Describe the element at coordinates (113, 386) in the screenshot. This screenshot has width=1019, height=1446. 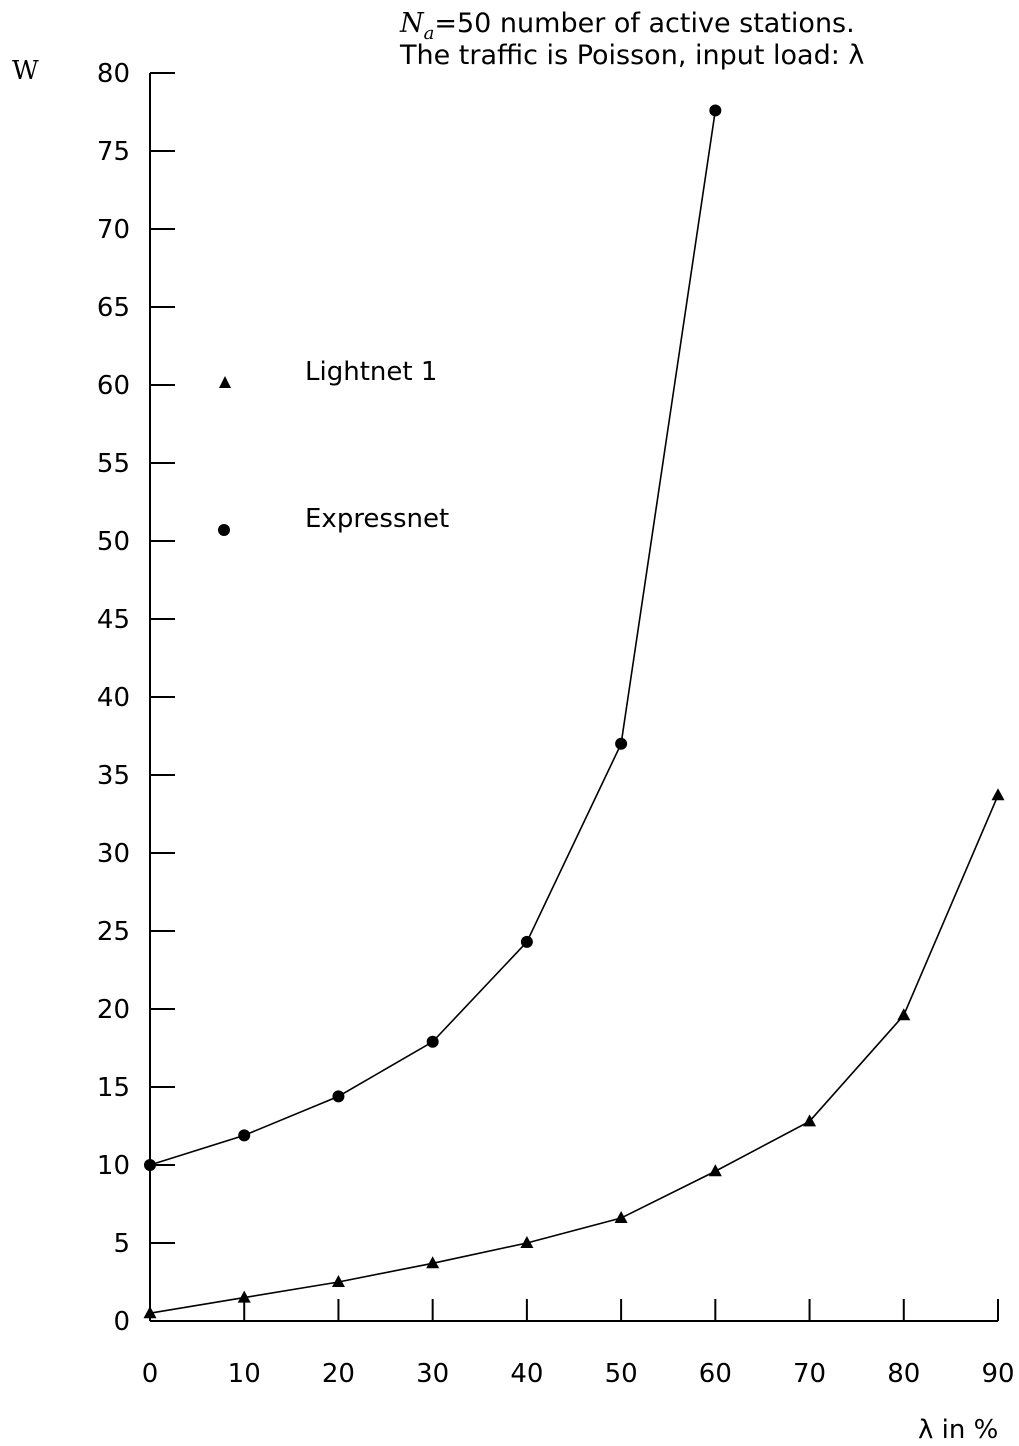
I see `y-tick-label: 60` at that location.